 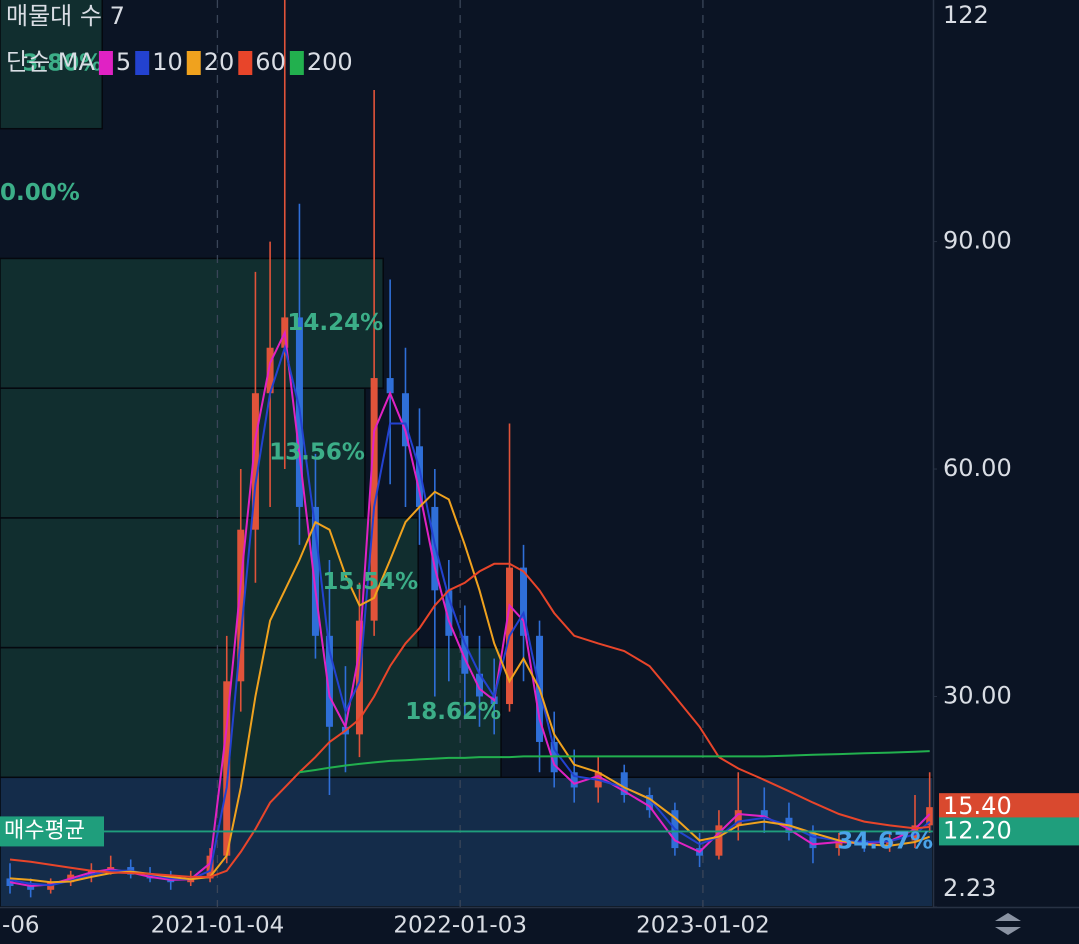 What do you see at coordinates (977, 241) in the screenshot?
I see `y-tick-label: 90.00` at bounding box center [977, 241].